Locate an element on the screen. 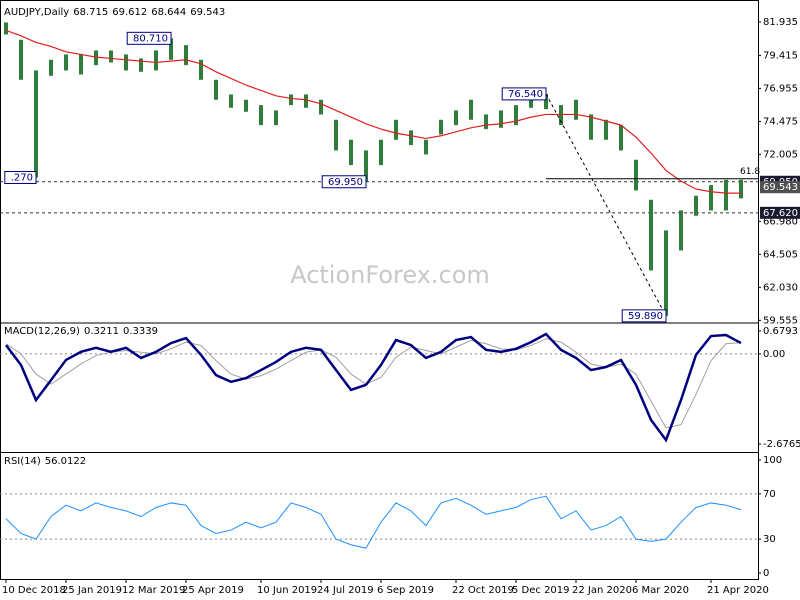  x-tick-label: 25 Apr 2019 is located at coordinates (213, 590).